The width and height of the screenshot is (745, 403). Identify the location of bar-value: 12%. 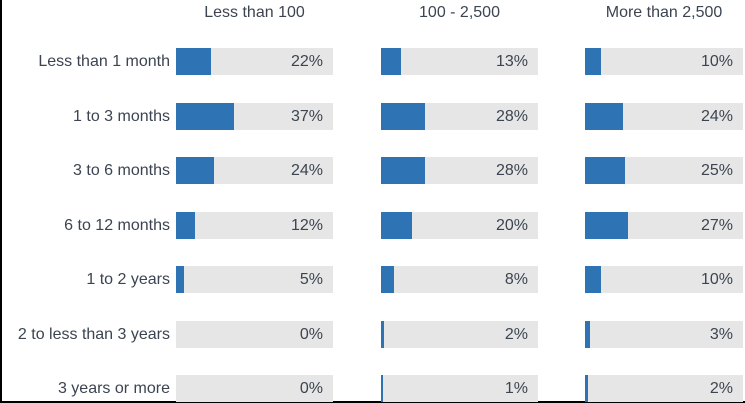
(306, 225).